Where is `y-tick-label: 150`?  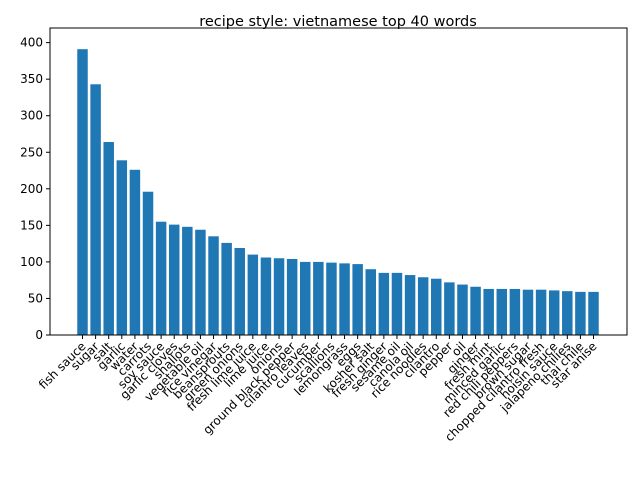 y-tick-label: 150 is located at coordinates (31, 225).